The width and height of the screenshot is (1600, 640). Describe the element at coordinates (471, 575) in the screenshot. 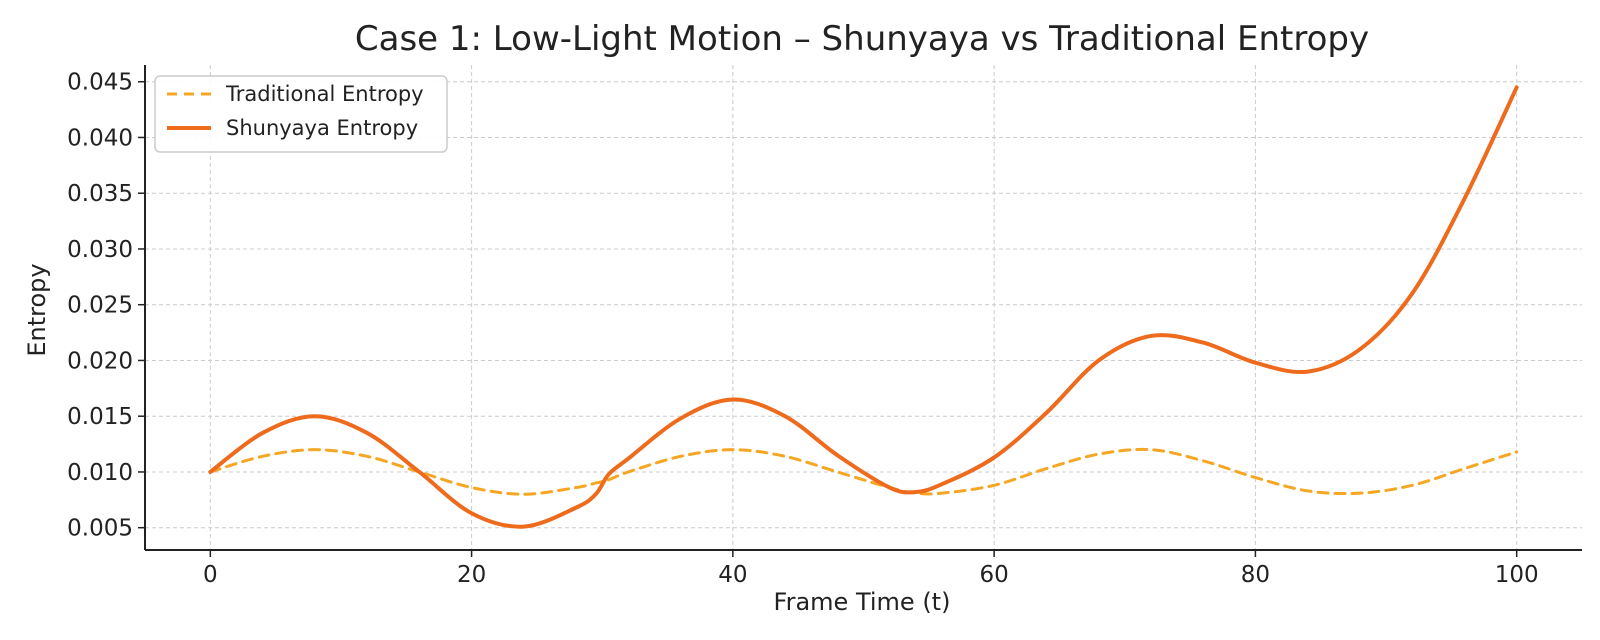

I see `x-tick-label: 20` at that location.